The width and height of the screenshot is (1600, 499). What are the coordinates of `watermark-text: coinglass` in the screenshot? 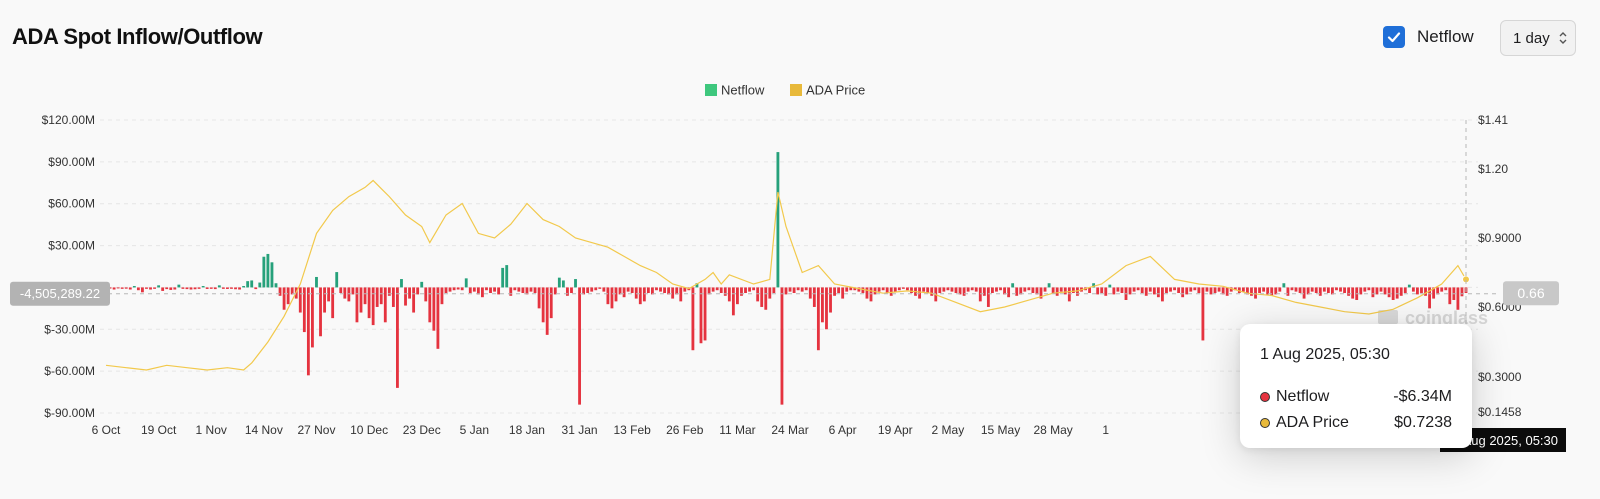 It's located at (1446, 318).